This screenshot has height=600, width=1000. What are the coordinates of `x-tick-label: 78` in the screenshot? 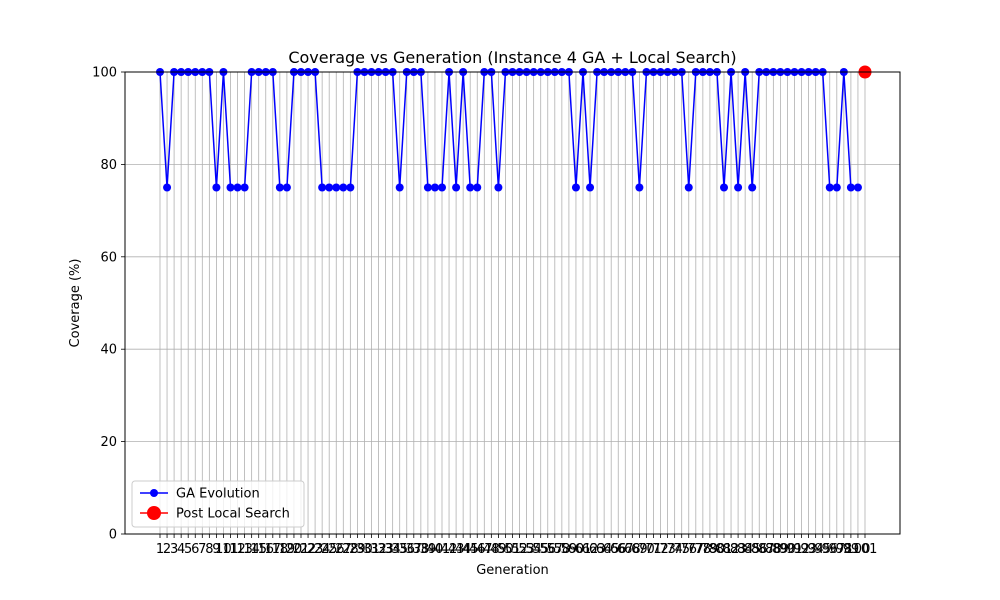 It's located at (703, 549).